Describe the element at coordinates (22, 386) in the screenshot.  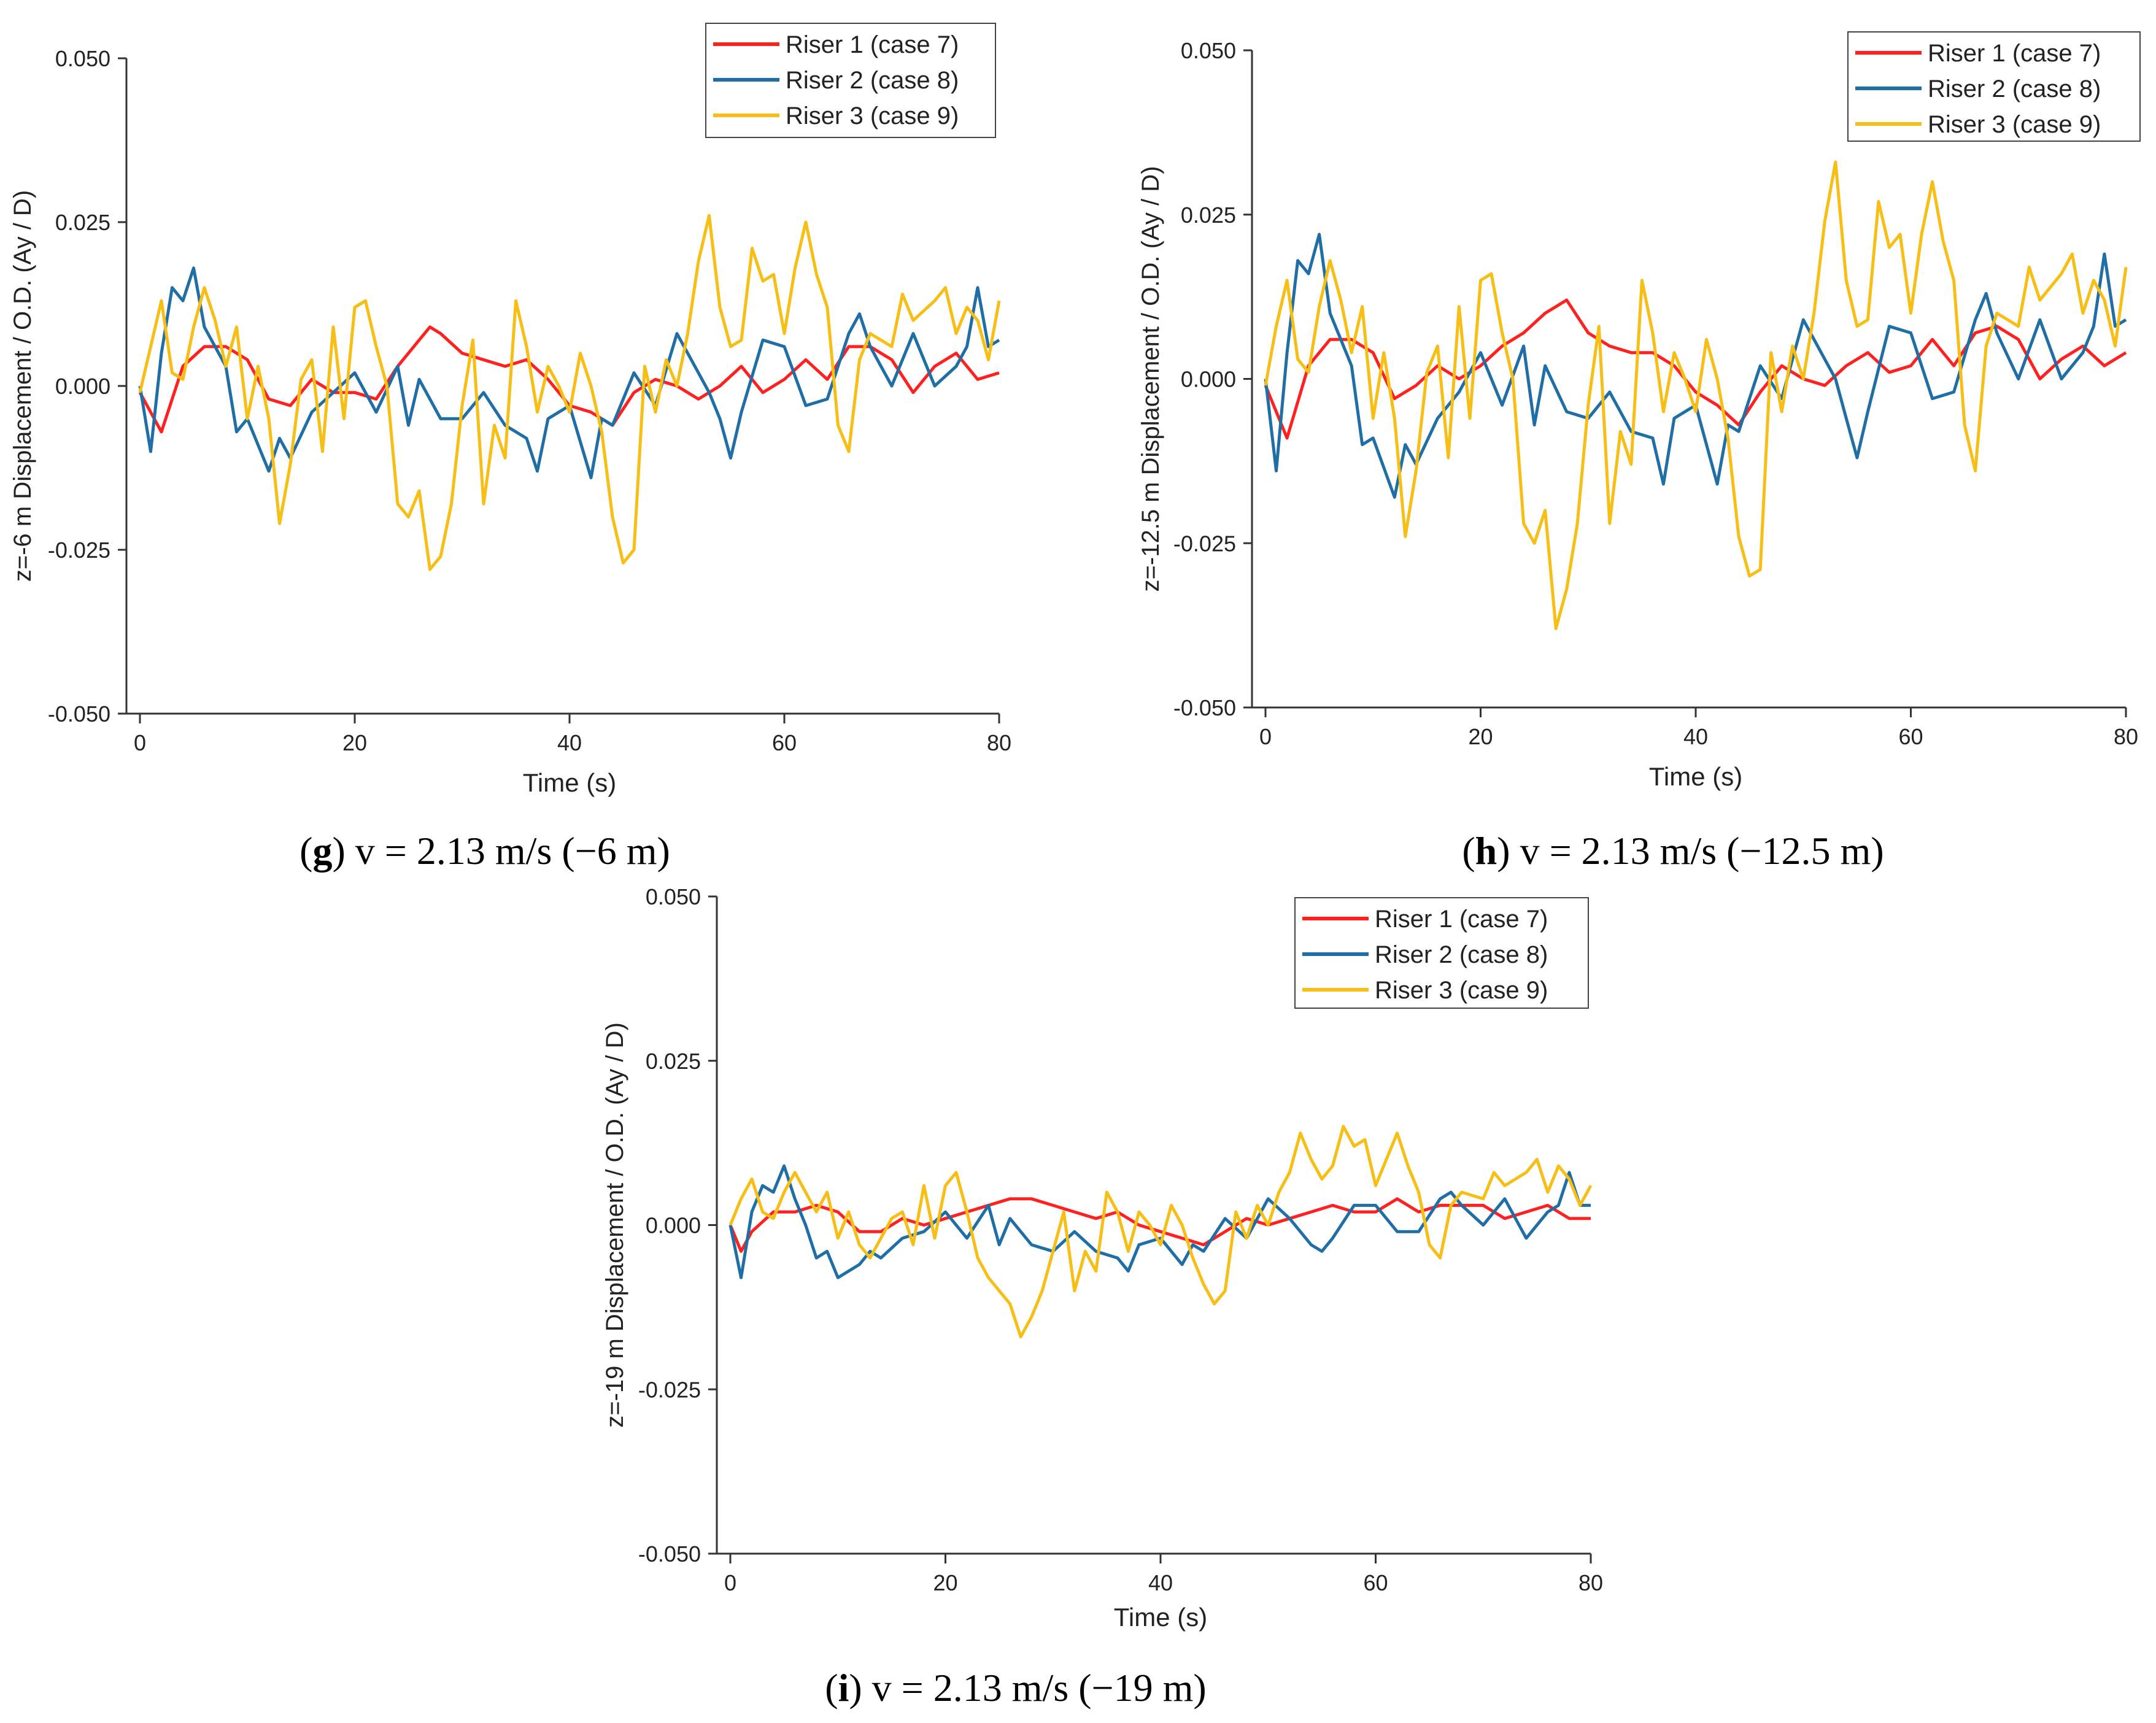
I see `y-axis-title: z=-6 m Displacement / O.D. (Ay / D)` at that location.